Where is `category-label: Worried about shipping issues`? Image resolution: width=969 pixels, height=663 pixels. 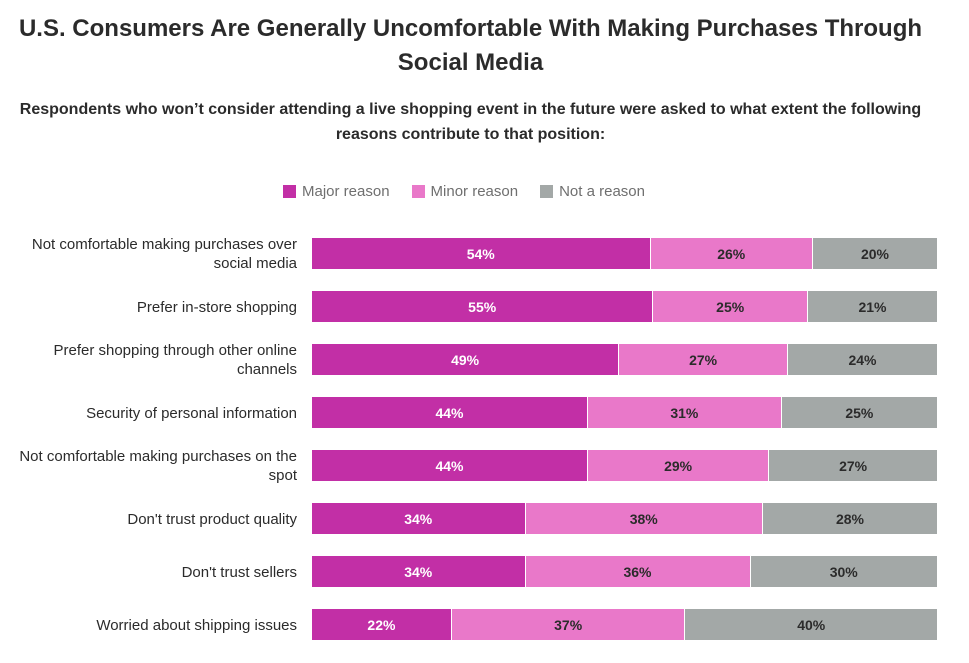 category-label: Worried about shipping issues is located at coordinates (148, 625).